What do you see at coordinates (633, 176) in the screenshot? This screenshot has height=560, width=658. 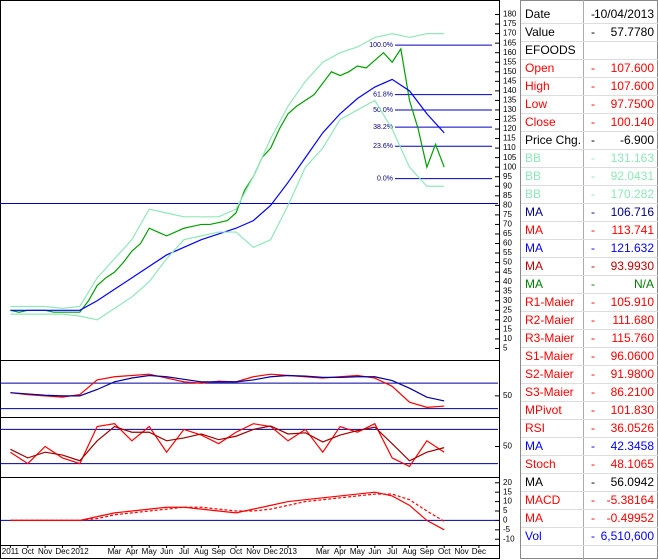 I see `row-value: 92.0431` at bounding box center [633, 176].